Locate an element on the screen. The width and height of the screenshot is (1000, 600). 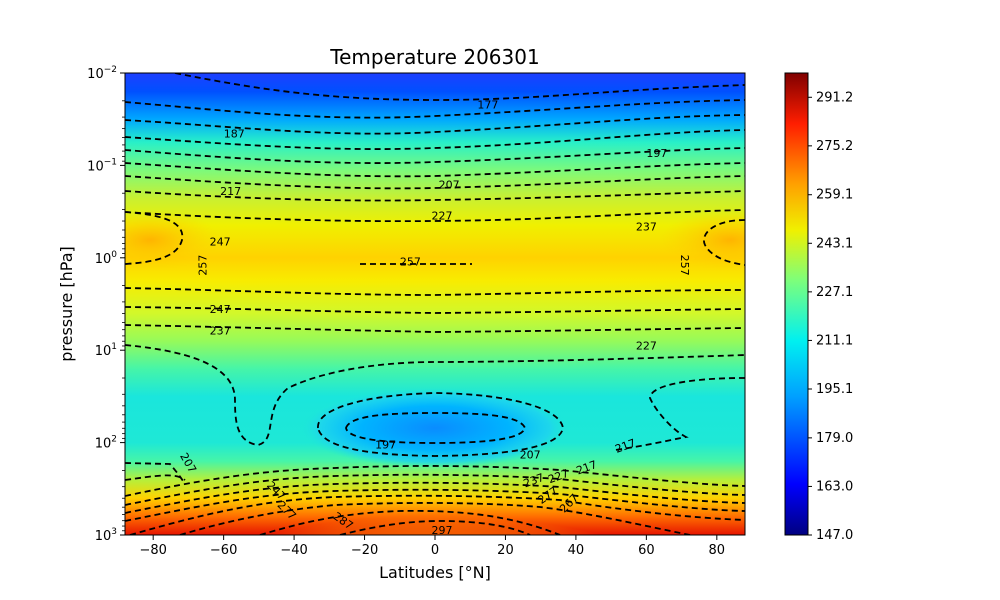
colorbar-tick-label: 195.1 is located at coordinates (834, 389).